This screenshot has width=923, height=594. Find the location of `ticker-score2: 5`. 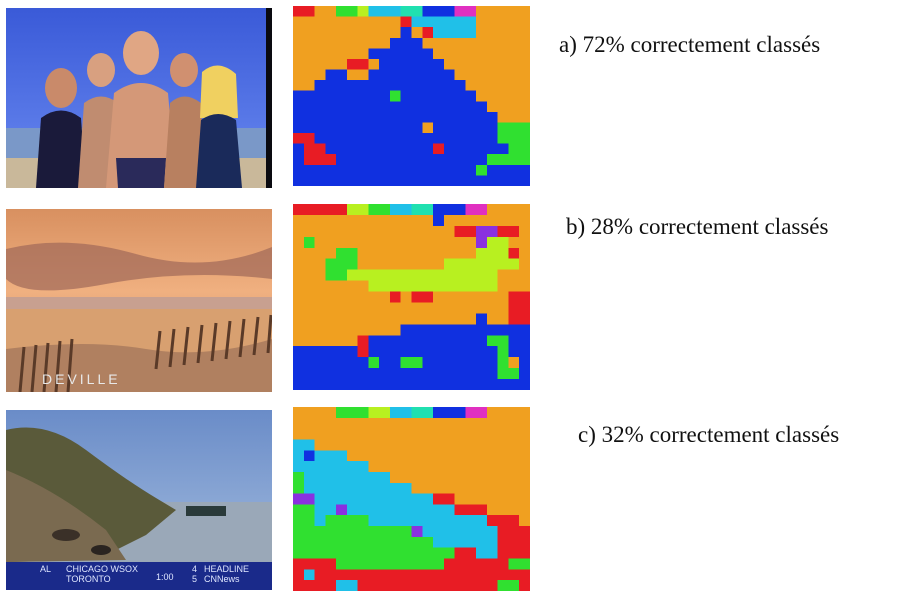

ticker-score2: 5 is located at coordinates (194, 579).